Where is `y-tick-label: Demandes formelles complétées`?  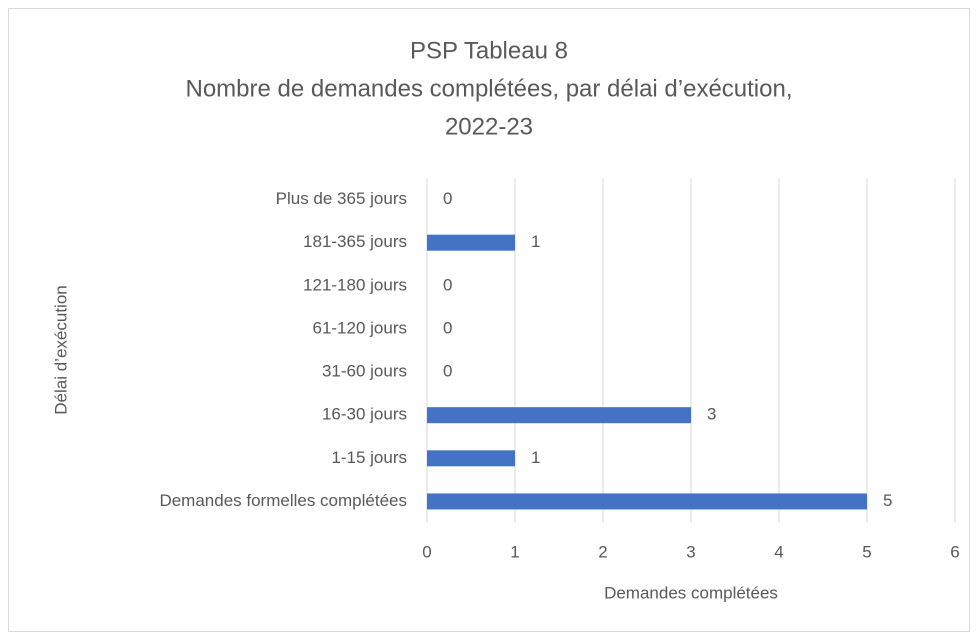
y-tick-label: Demandes formelles complétées is located at coordinates (283, 500).